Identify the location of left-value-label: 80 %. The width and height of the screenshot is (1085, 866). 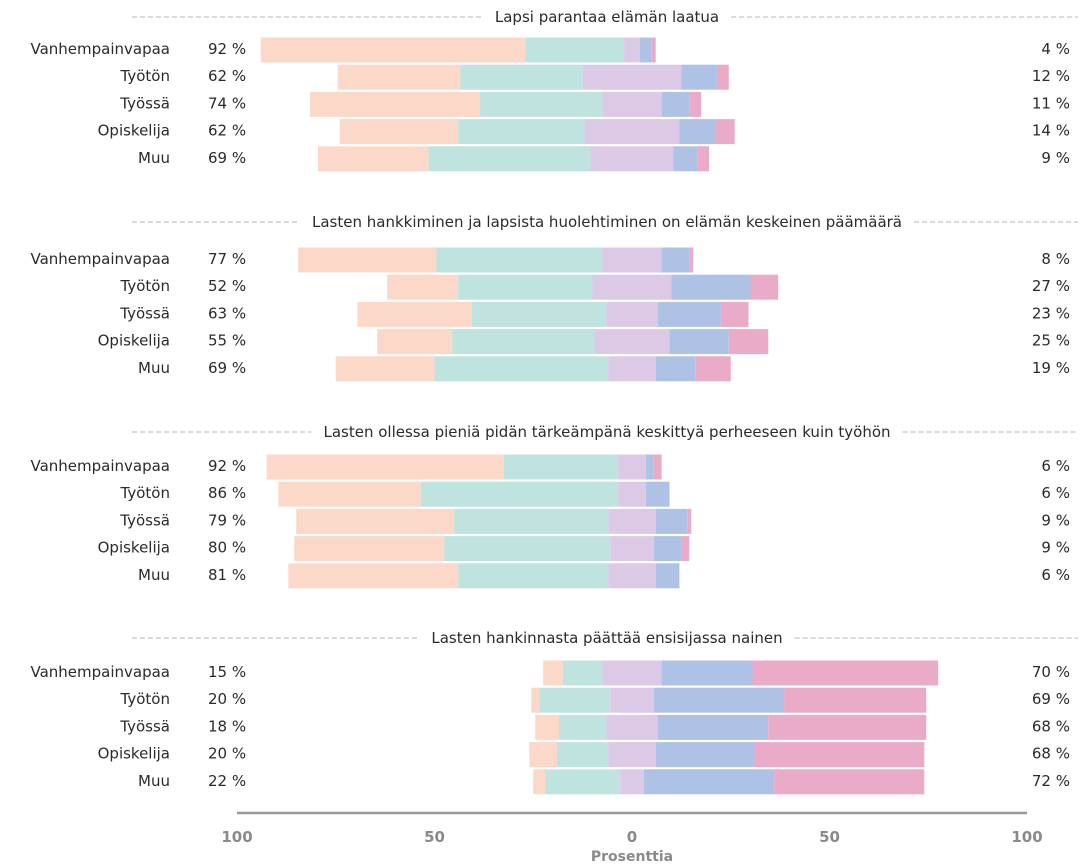
(227, 548).